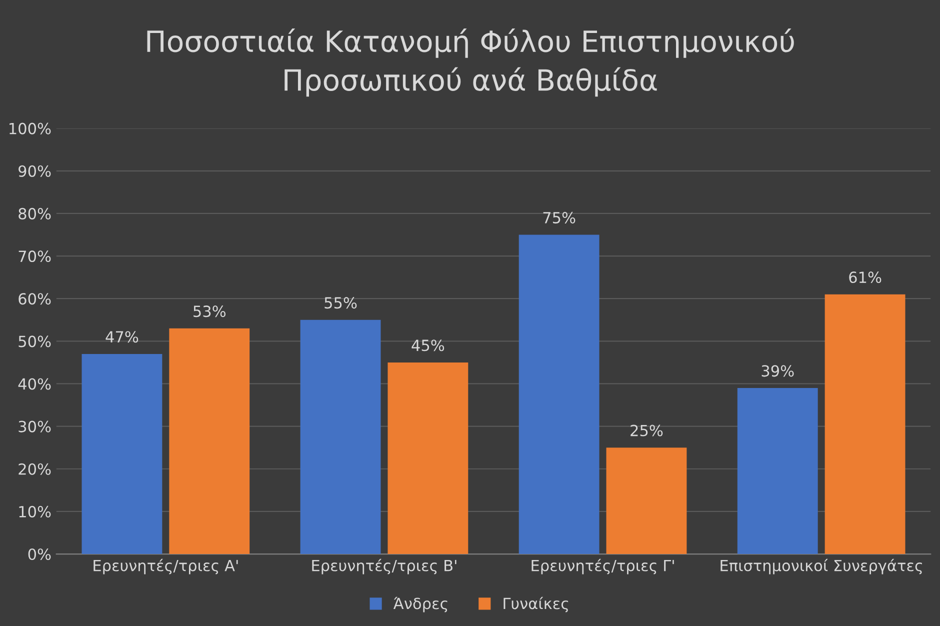 This screenshot has height=626, width=940. What do you see at coordinates (428, 346) in the screenshot?
I see `data-label: 45%` at bounding box center [428, 346].